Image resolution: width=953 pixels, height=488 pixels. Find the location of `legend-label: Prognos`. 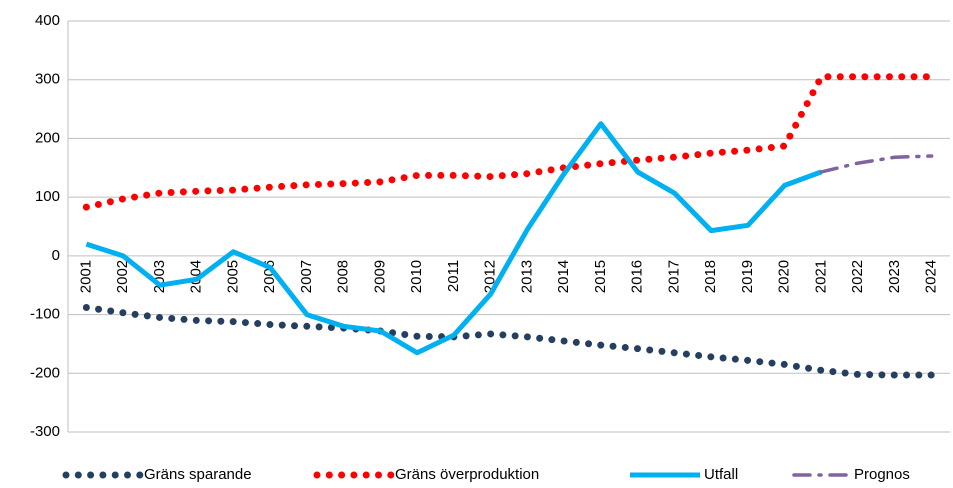

legend-label: Prognos is located at coordinates (882, 474).